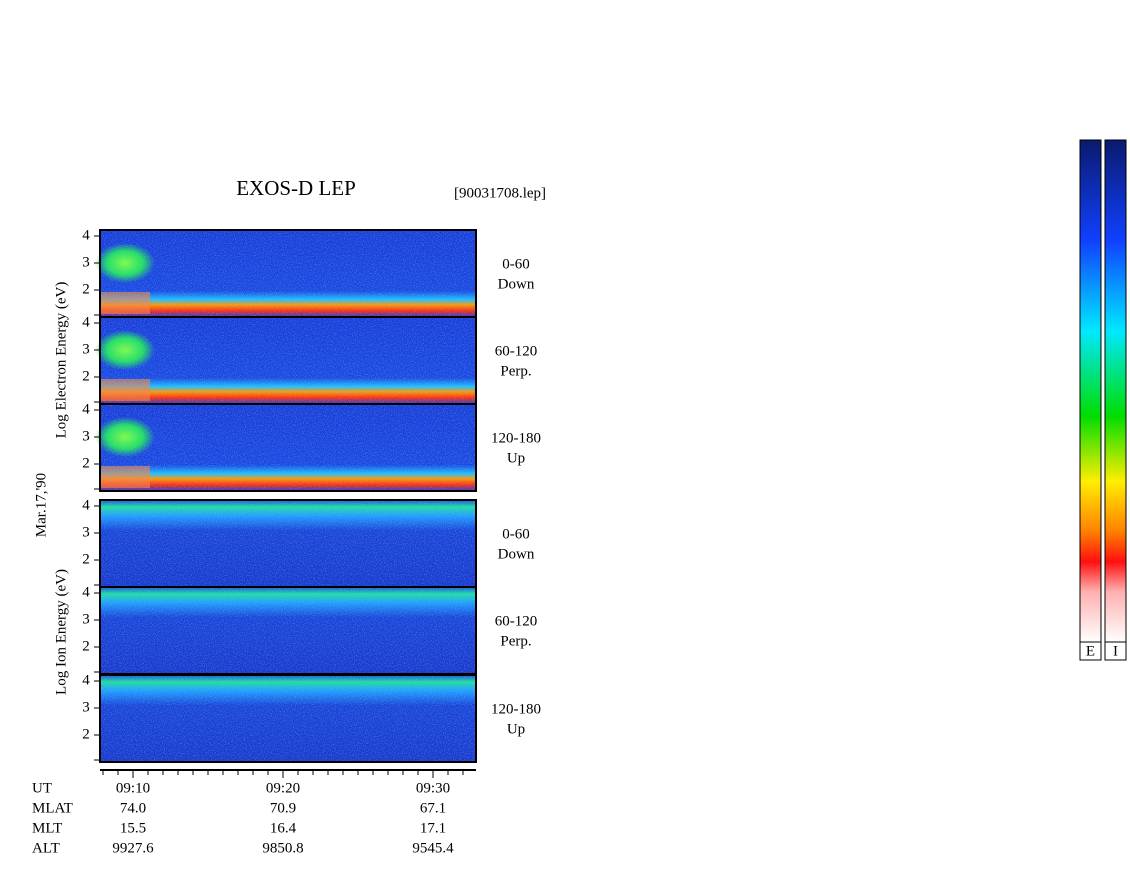 The height and width of the screenshot is (875, 1130). I want to click on row-label: UT, so click(42, 788).